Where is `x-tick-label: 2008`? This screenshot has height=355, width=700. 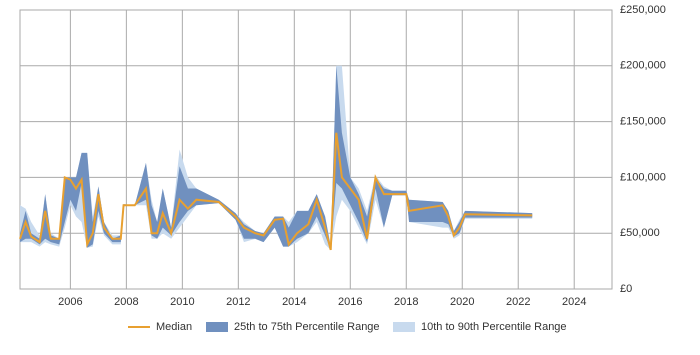
x-tick-label: 2008 is located at coordinates (126, 302).